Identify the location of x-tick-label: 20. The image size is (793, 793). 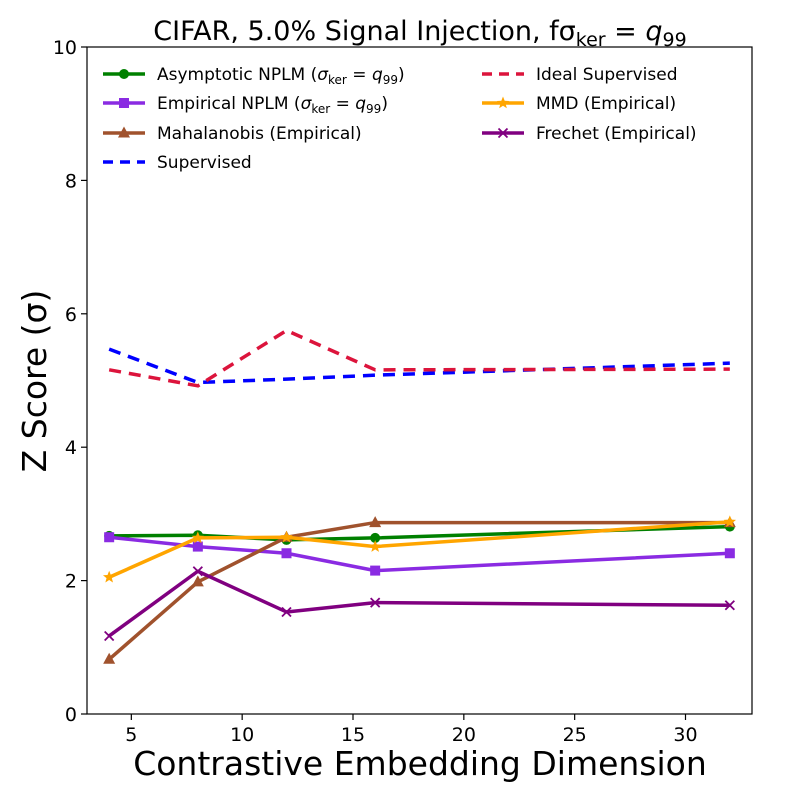
(464, 735).